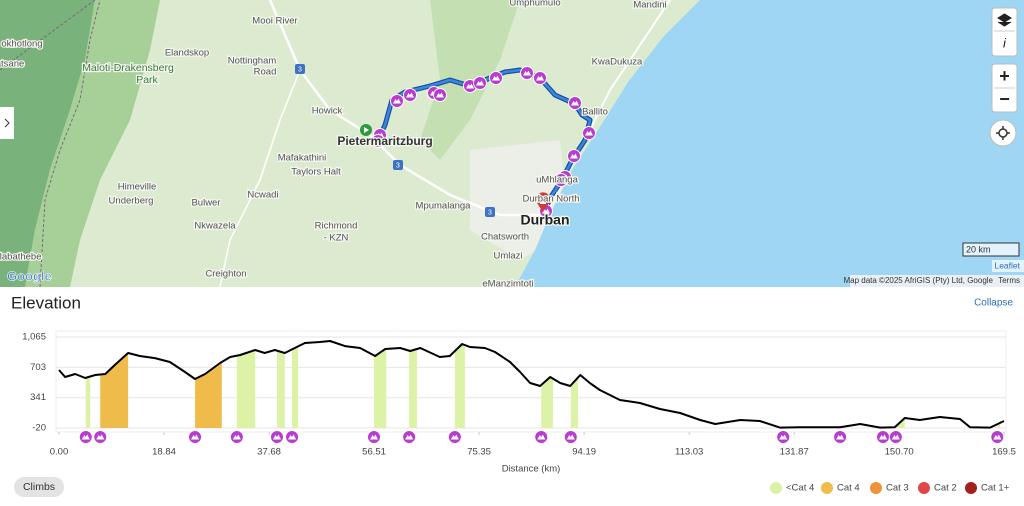 The height and width of the screenshot is (506, 1024). What do you see at coordinates (545, 220) in the screenshot?
I see `place-label: Durban` at bounding box center [545, 220].